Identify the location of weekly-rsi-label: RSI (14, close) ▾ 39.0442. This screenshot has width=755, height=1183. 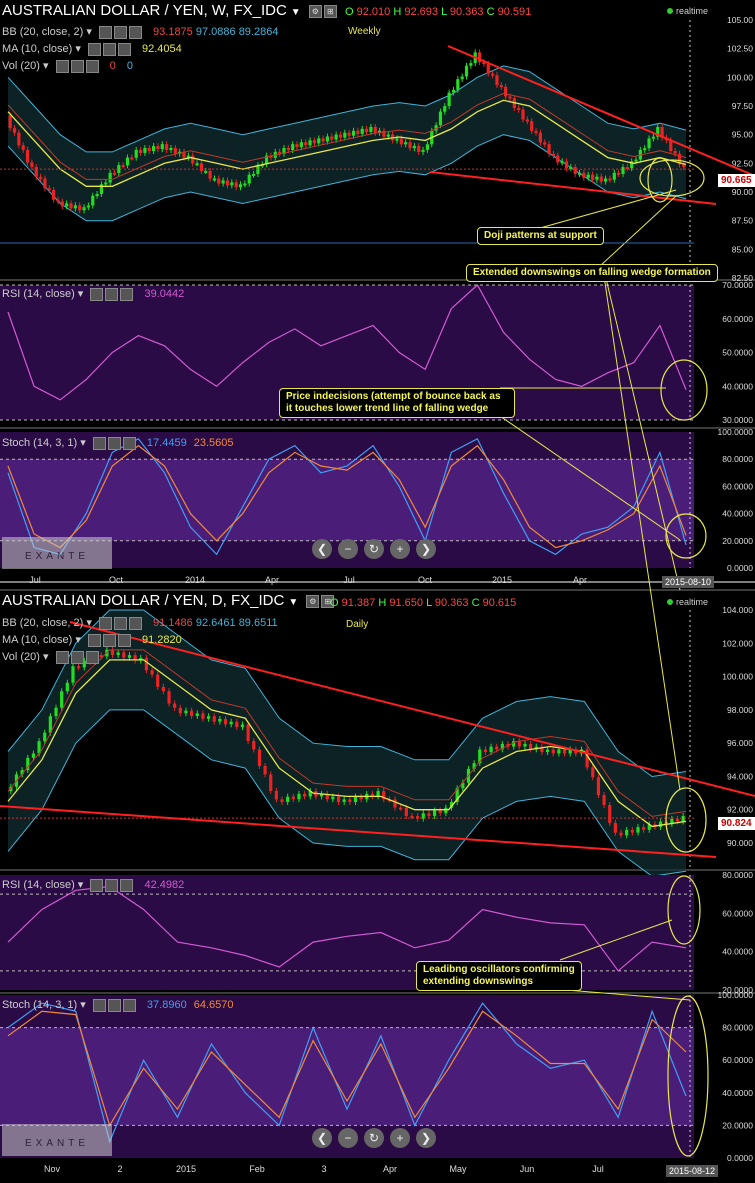
(93, 294).